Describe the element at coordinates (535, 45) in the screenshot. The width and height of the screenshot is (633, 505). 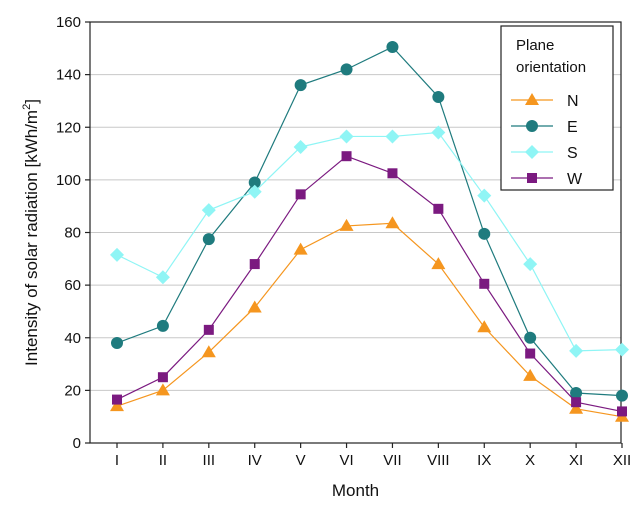
I see `legend-title: Plane` at that location.